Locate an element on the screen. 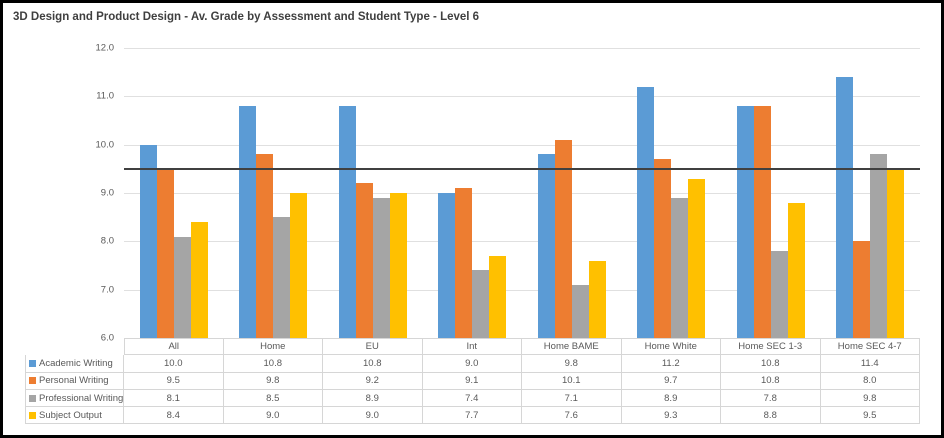  bar-subject-output-home-white is located at coordinates (697, 258).